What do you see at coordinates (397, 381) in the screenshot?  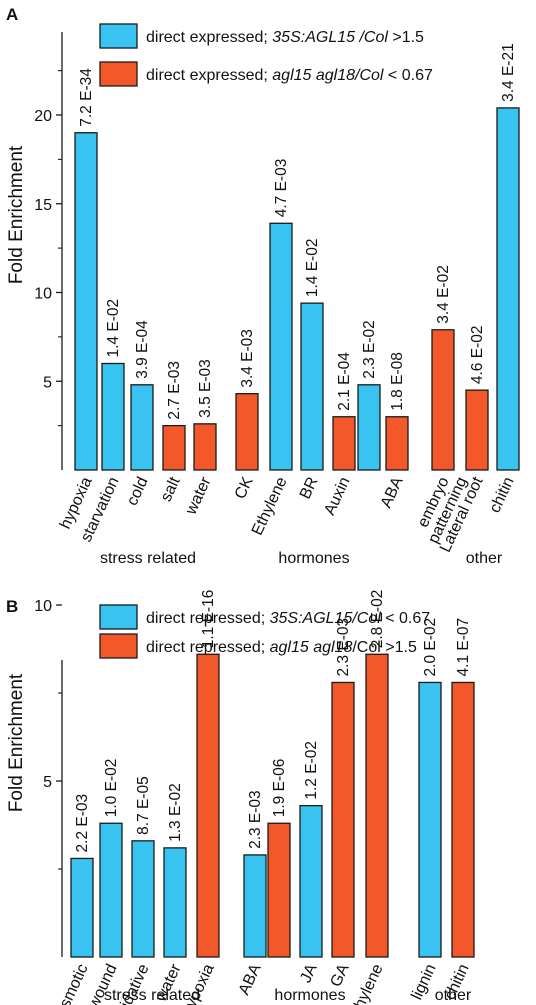 I see `data-label: 1.8 E-08` at bounding box center [397, 381].